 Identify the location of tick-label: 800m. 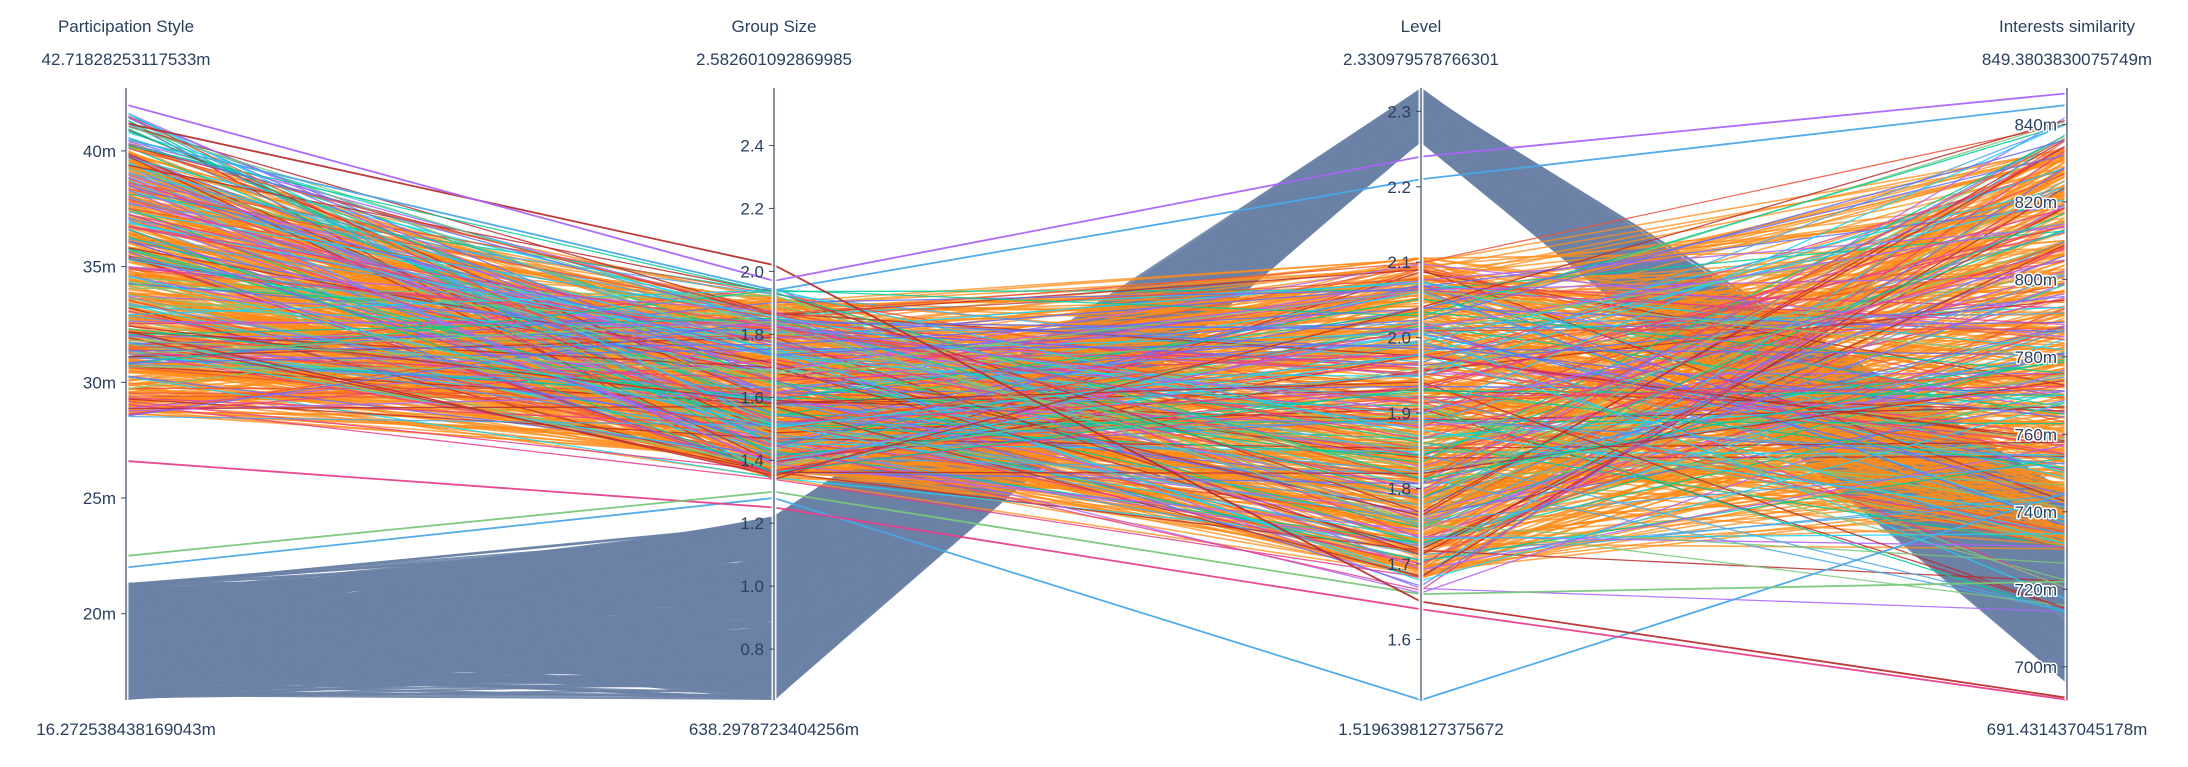
(2035, 279).